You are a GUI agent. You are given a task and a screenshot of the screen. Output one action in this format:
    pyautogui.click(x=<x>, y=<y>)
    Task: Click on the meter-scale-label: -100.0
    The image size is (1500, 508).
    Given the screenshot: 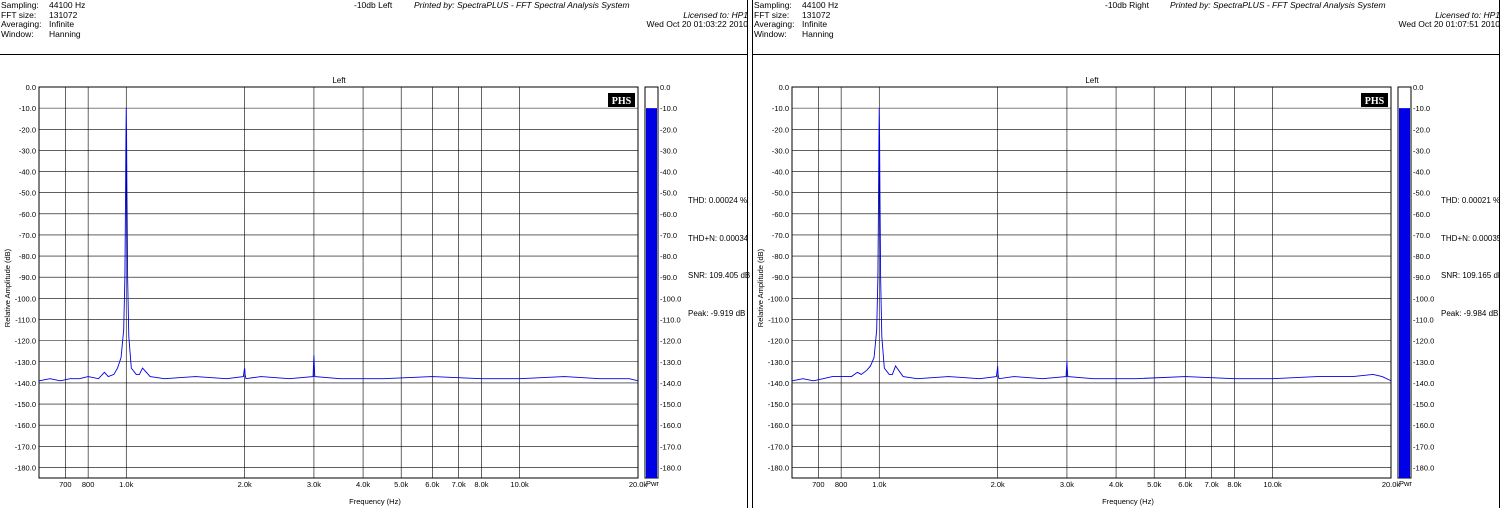 What is the action you would take?
    pyautogui.click(x=1423, y=298)
    